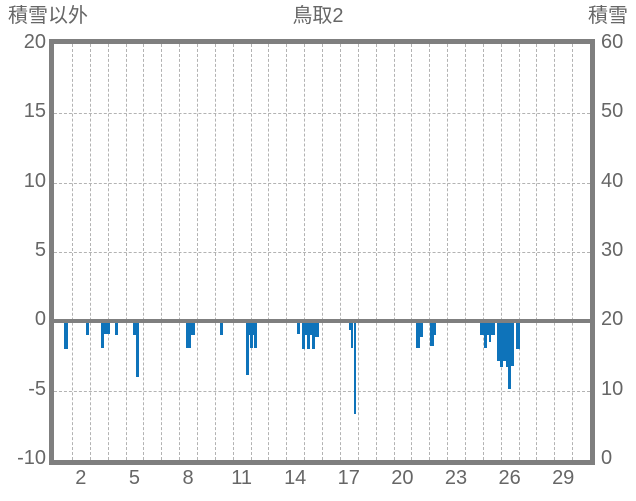 The height and width of the screenshot is (501, 636). What do you see at coordinates (40, 250) in the screenshot?
I see `y-tick-label-left: 5` at bounding box center [40, 250].